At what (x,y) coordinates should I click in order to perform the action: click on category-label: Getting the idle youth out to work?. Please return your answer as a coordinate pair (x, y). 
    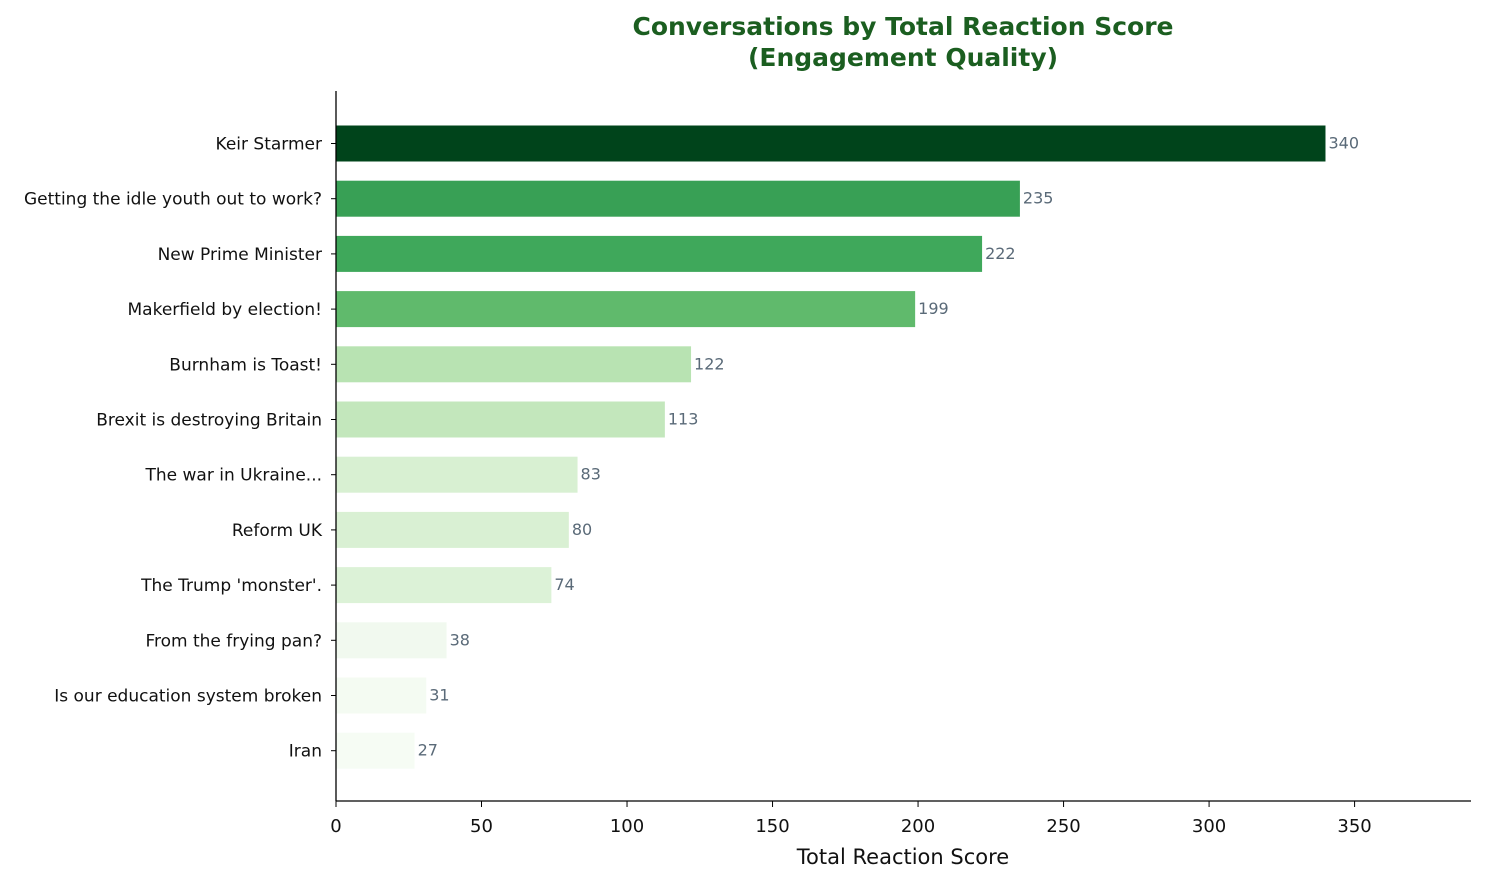
    Looking at the image, I should click on (173, 200).